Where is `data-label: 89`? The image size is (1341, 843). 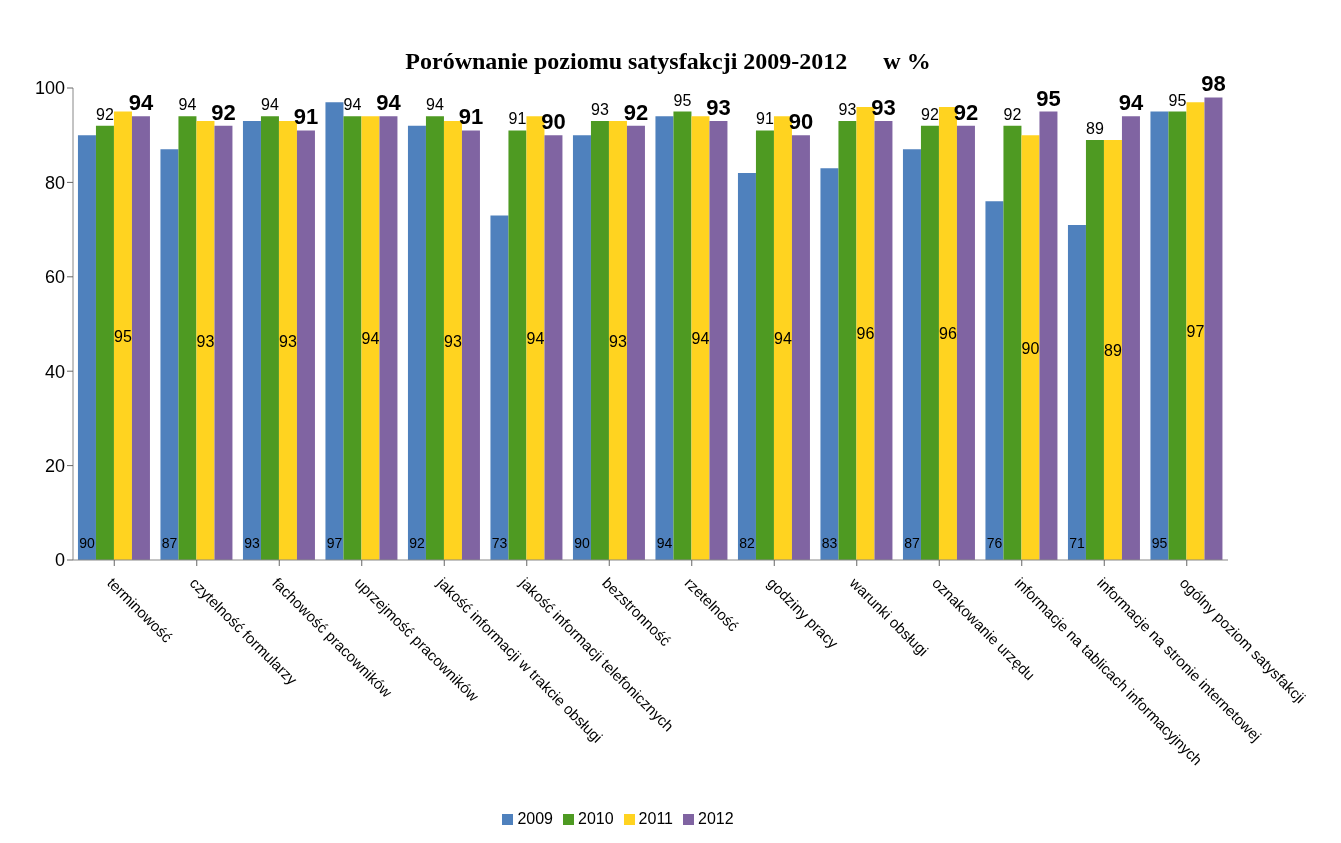
data-label: 89 is located at coordinates (1095, 128).